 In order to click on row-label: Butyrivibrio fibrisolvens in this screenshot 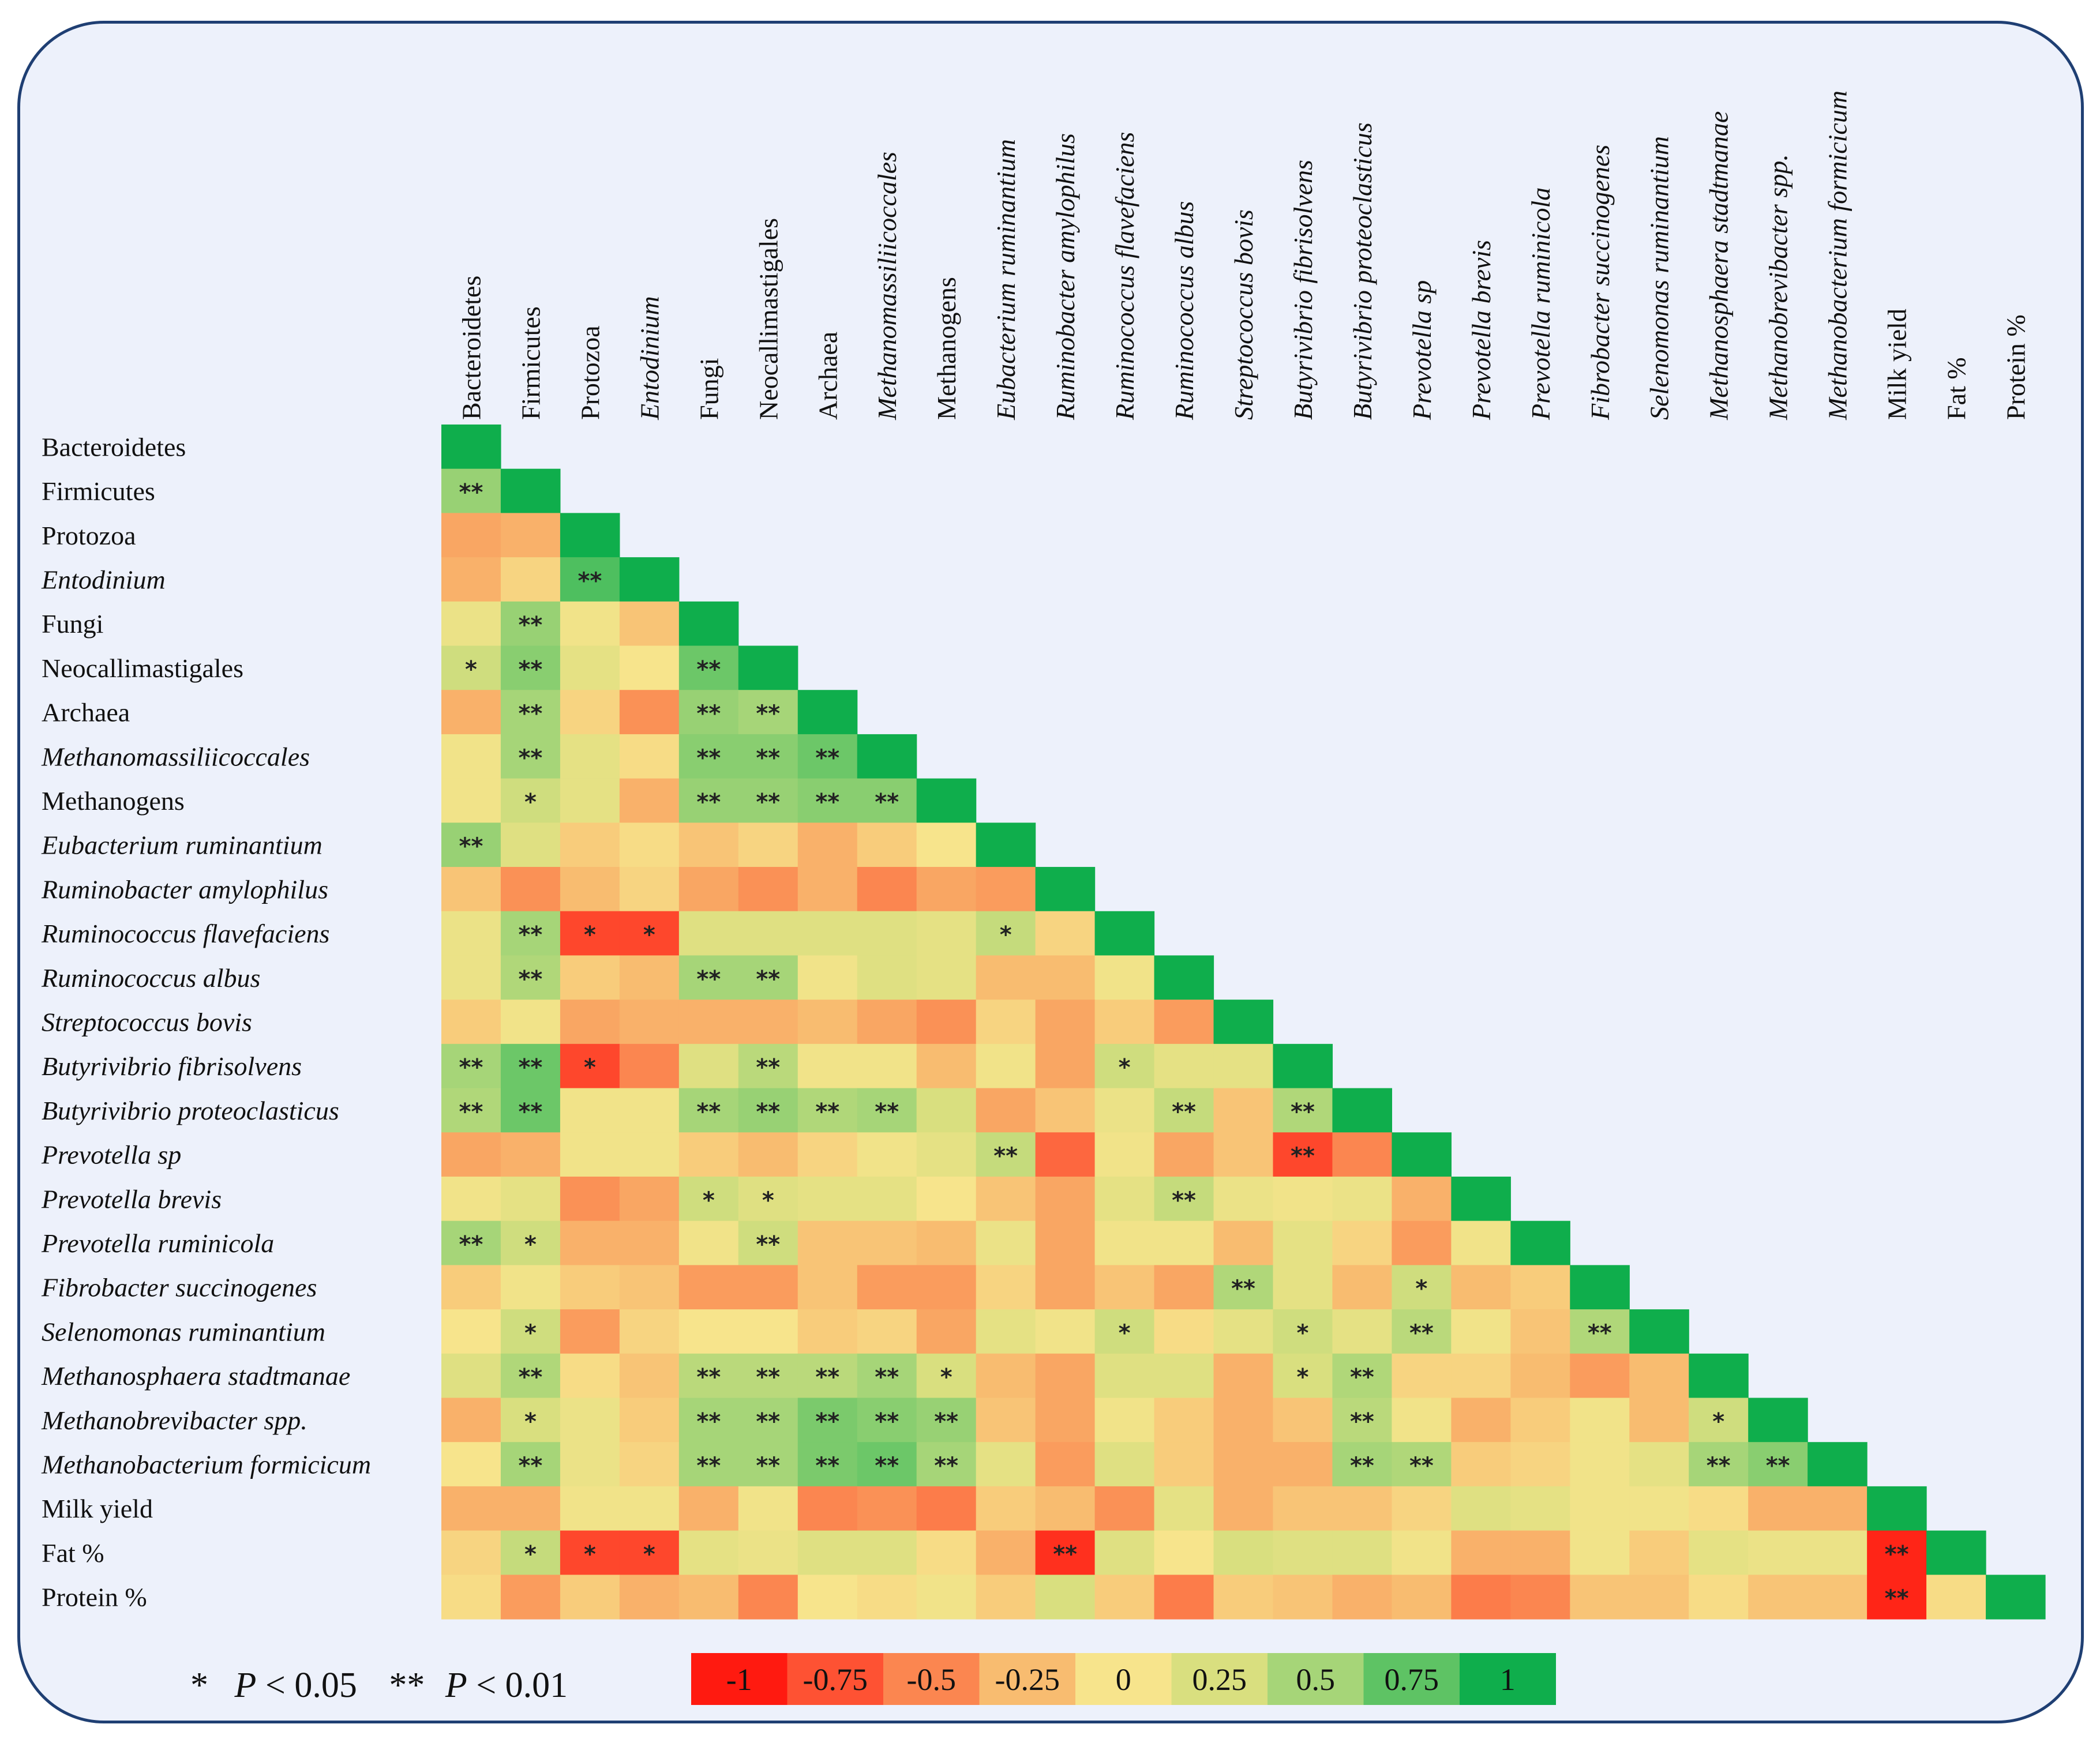, I will do `click(172, 1066)`.